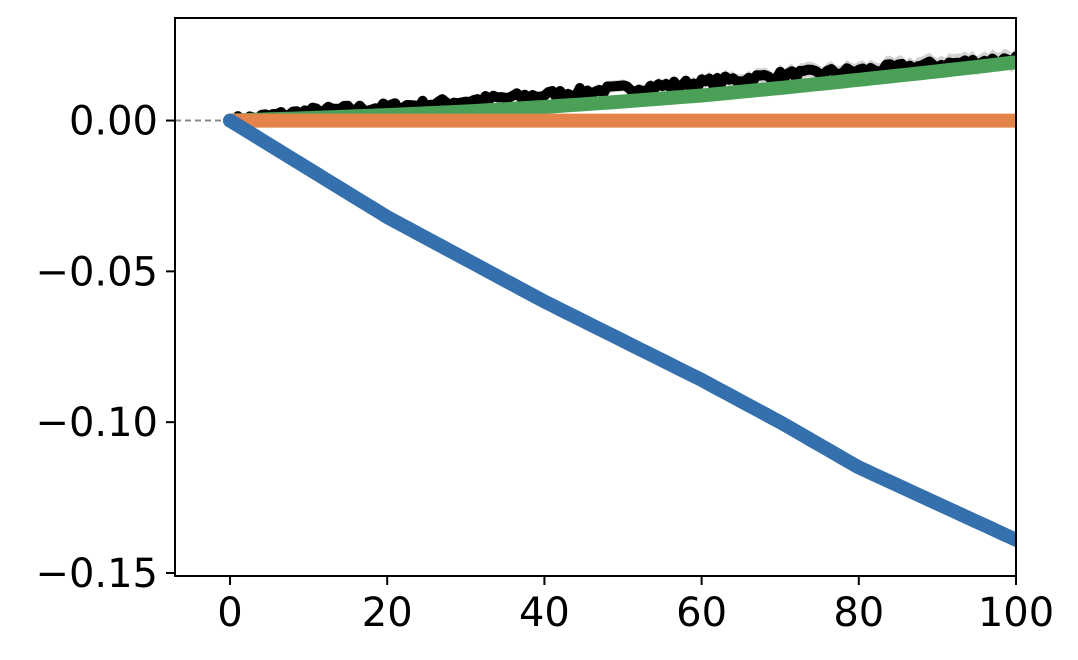  I want to click on series-1-line, so click(620, 90).